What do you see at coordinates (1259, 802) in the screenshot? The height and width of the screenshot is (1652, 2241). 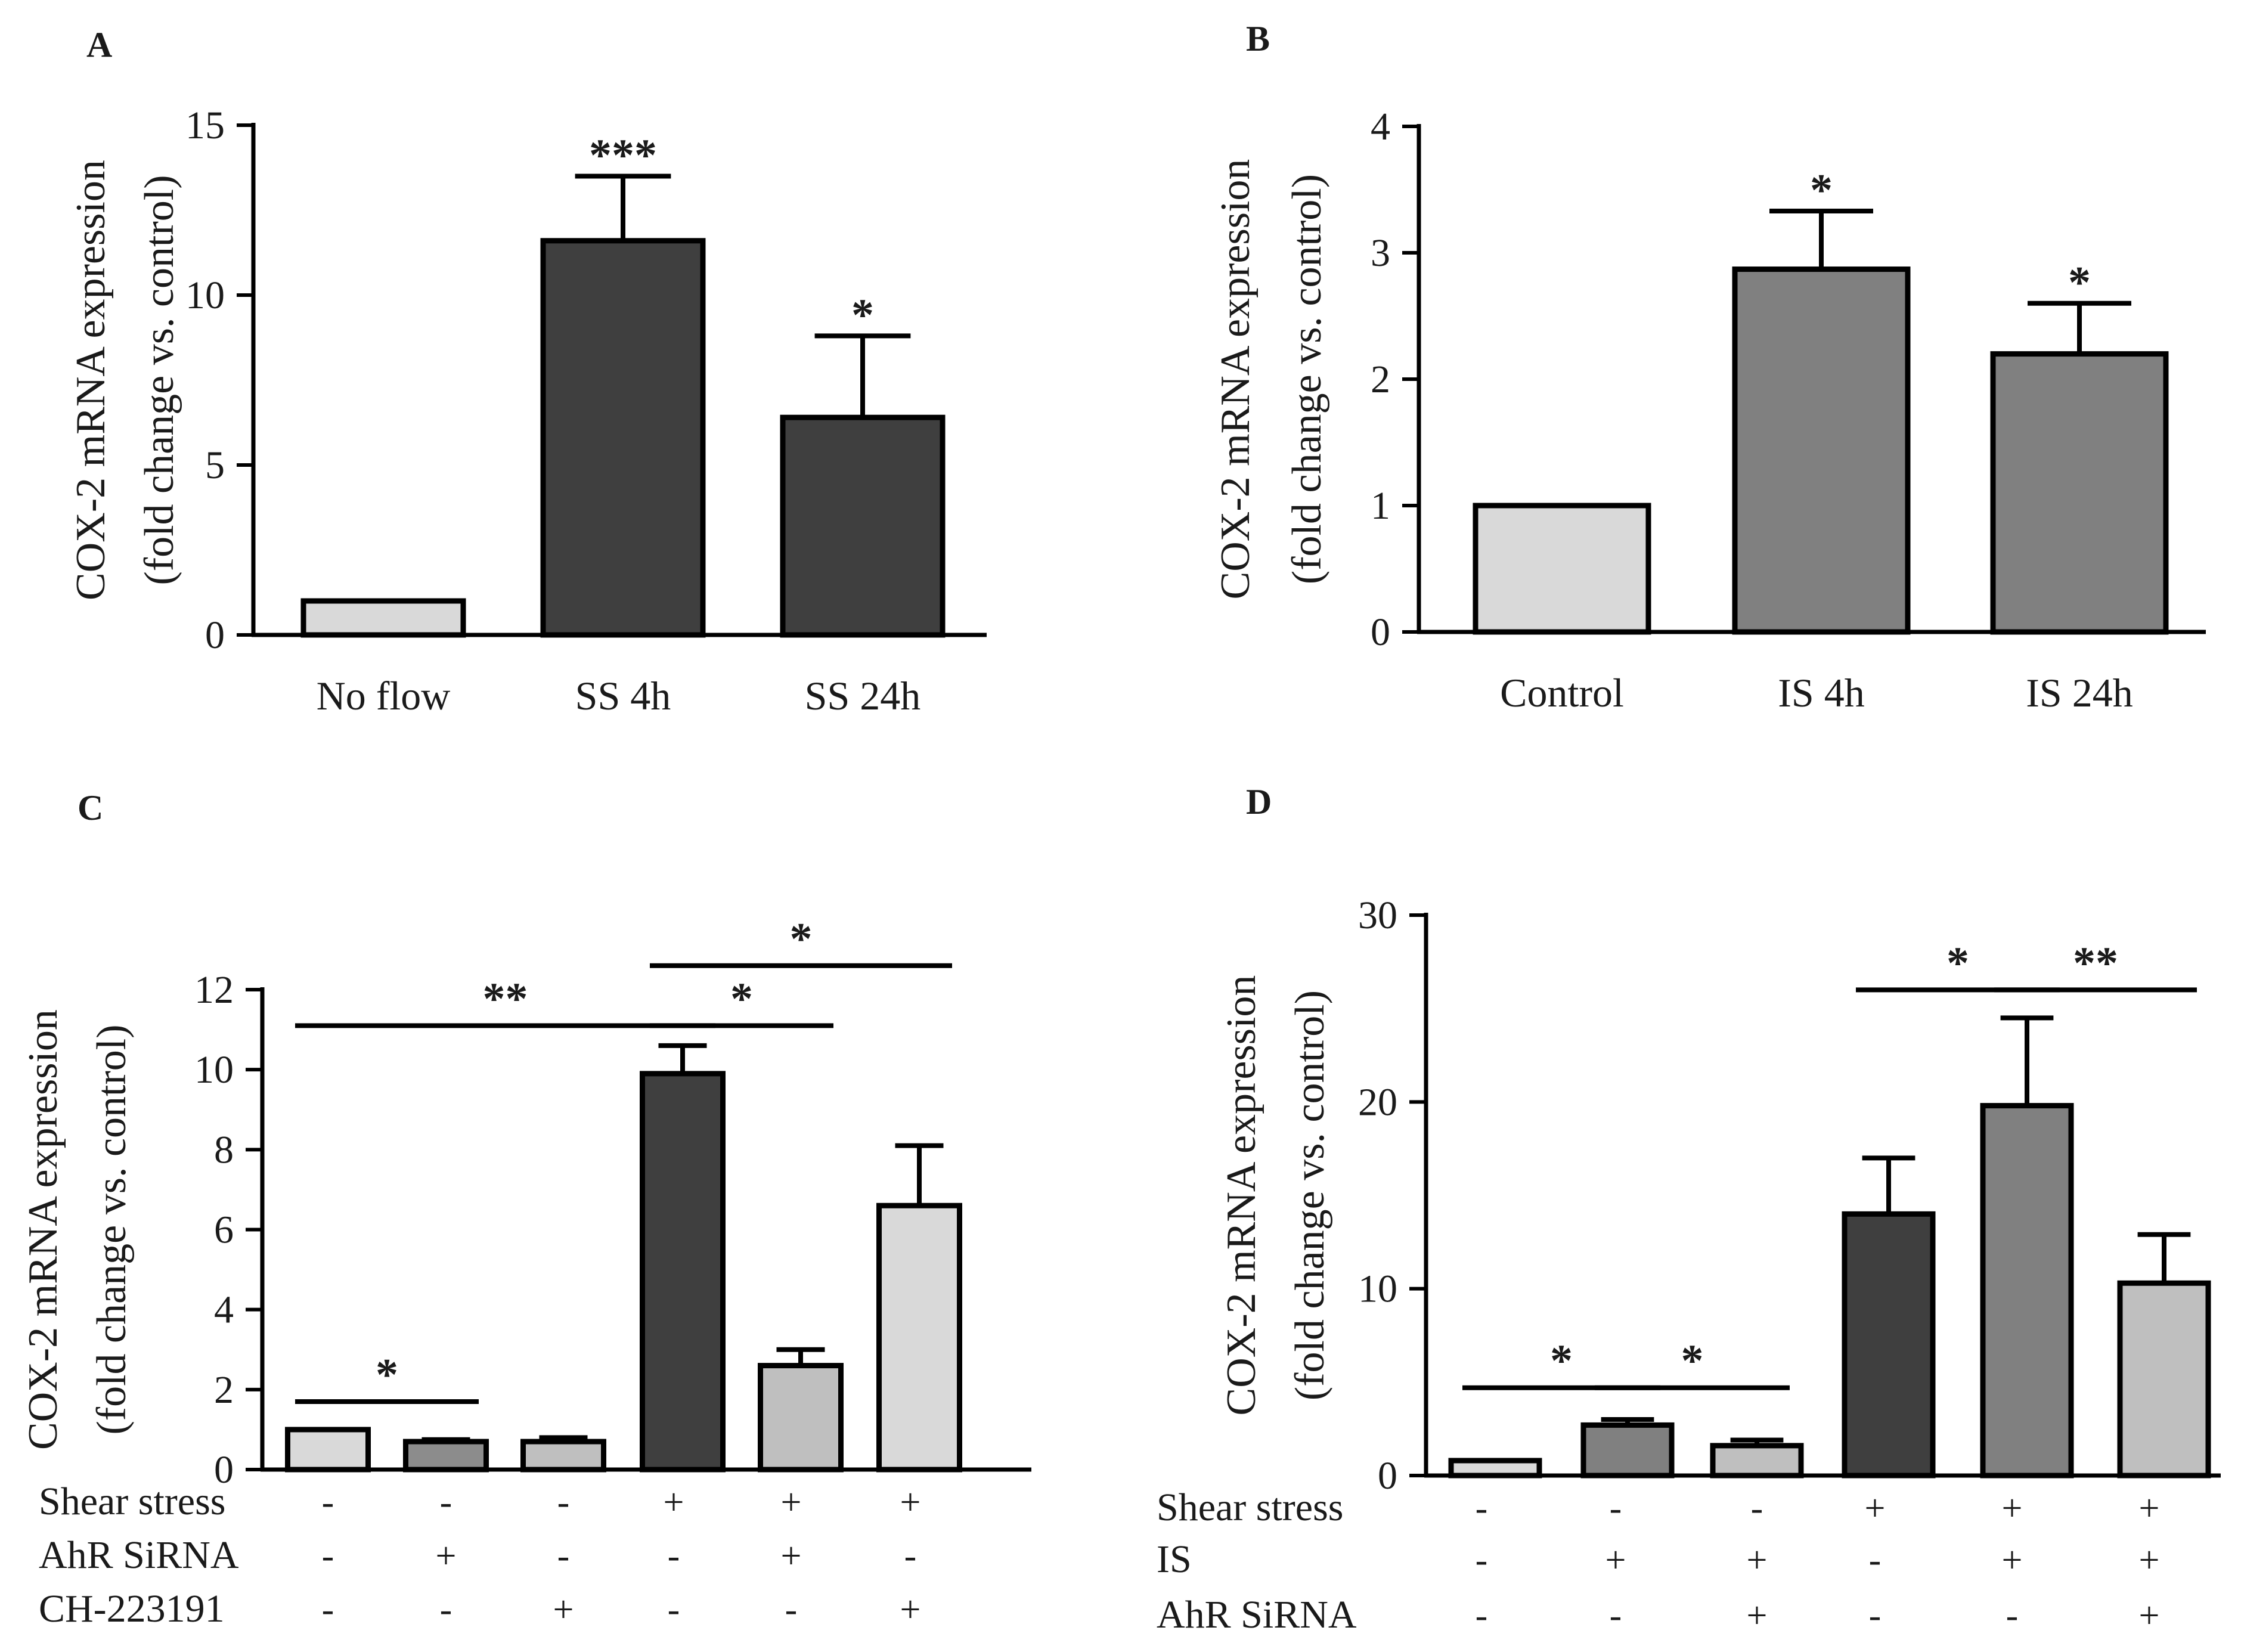 I see `panel-letter: D` at bounding box center [1259, 802].